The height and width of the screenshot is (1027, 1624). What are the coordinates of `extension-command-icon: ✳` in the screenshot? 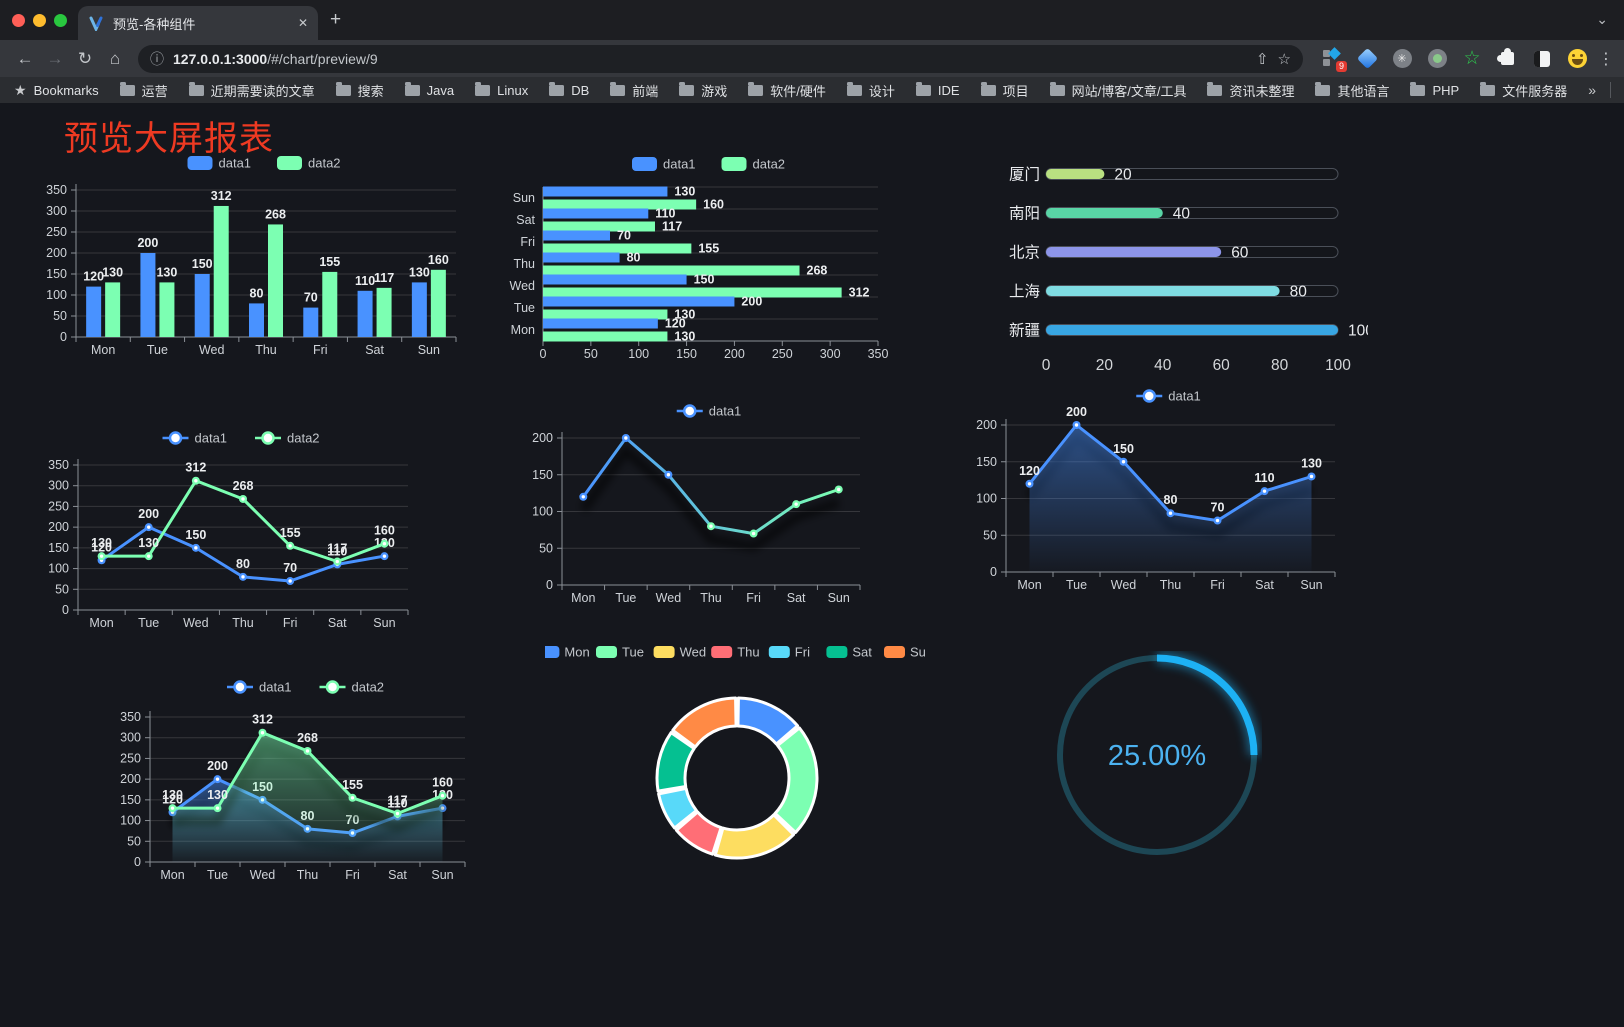 It's located at (1402, 59).